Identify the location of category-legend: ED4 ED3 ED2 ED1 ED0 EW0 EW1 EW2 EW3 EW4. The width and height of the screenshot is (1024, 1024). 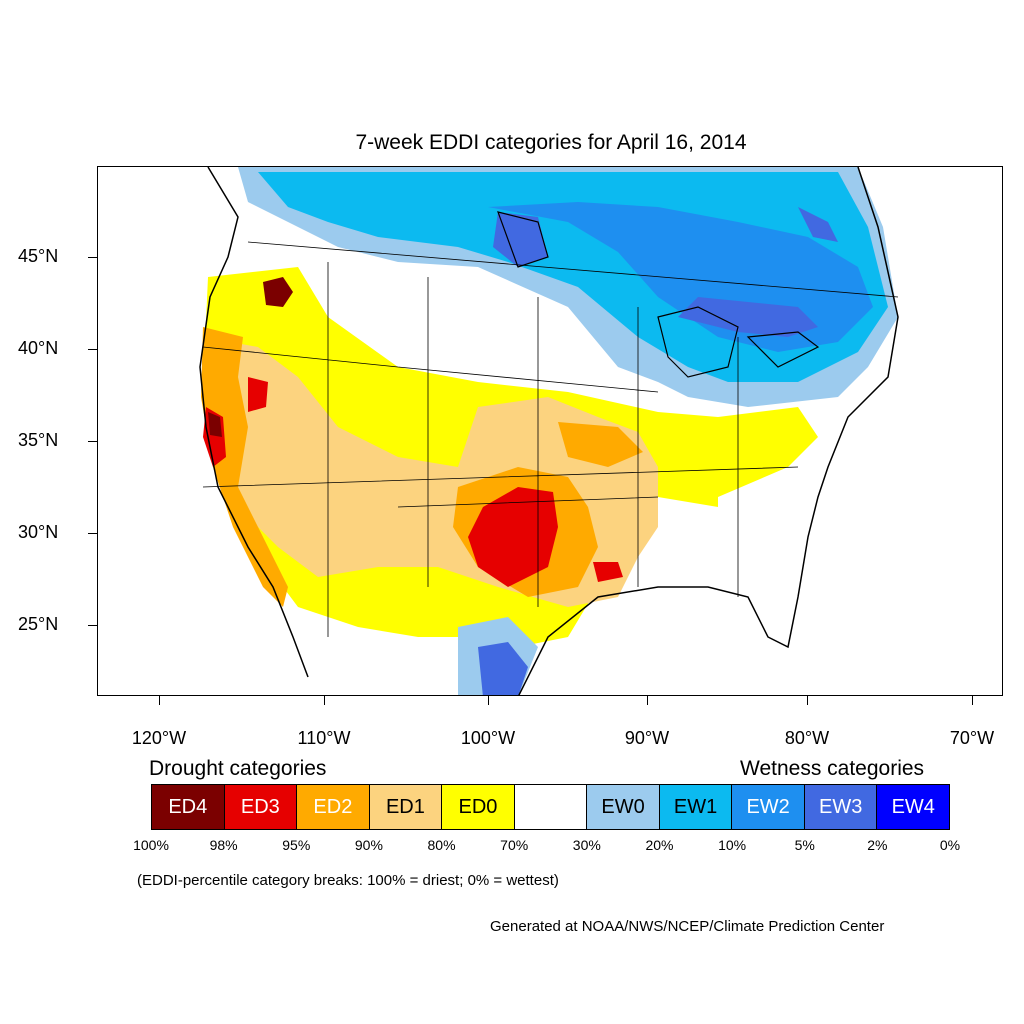
(550, 807).